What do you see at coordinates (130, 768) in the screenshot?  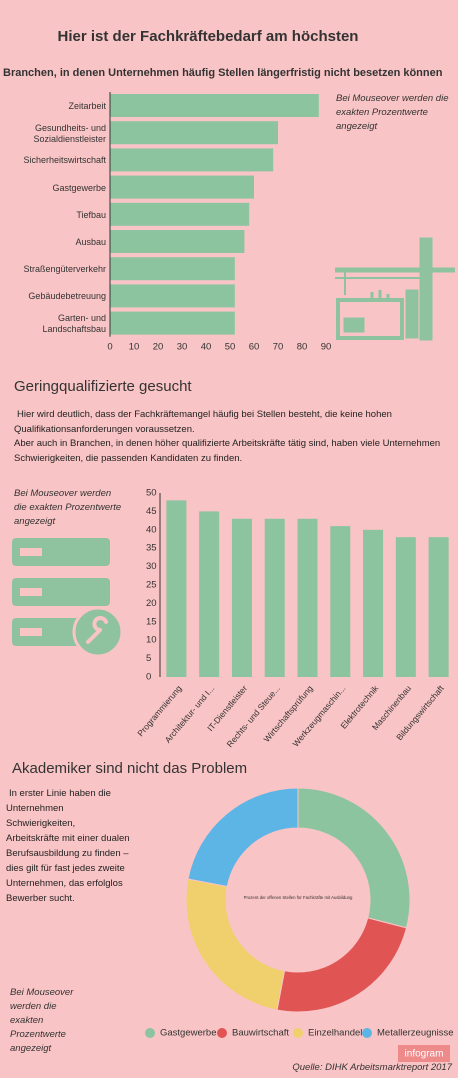 I see `chart-title: Akademiker sind nicht das Problem` at bounding box center [130, 768].